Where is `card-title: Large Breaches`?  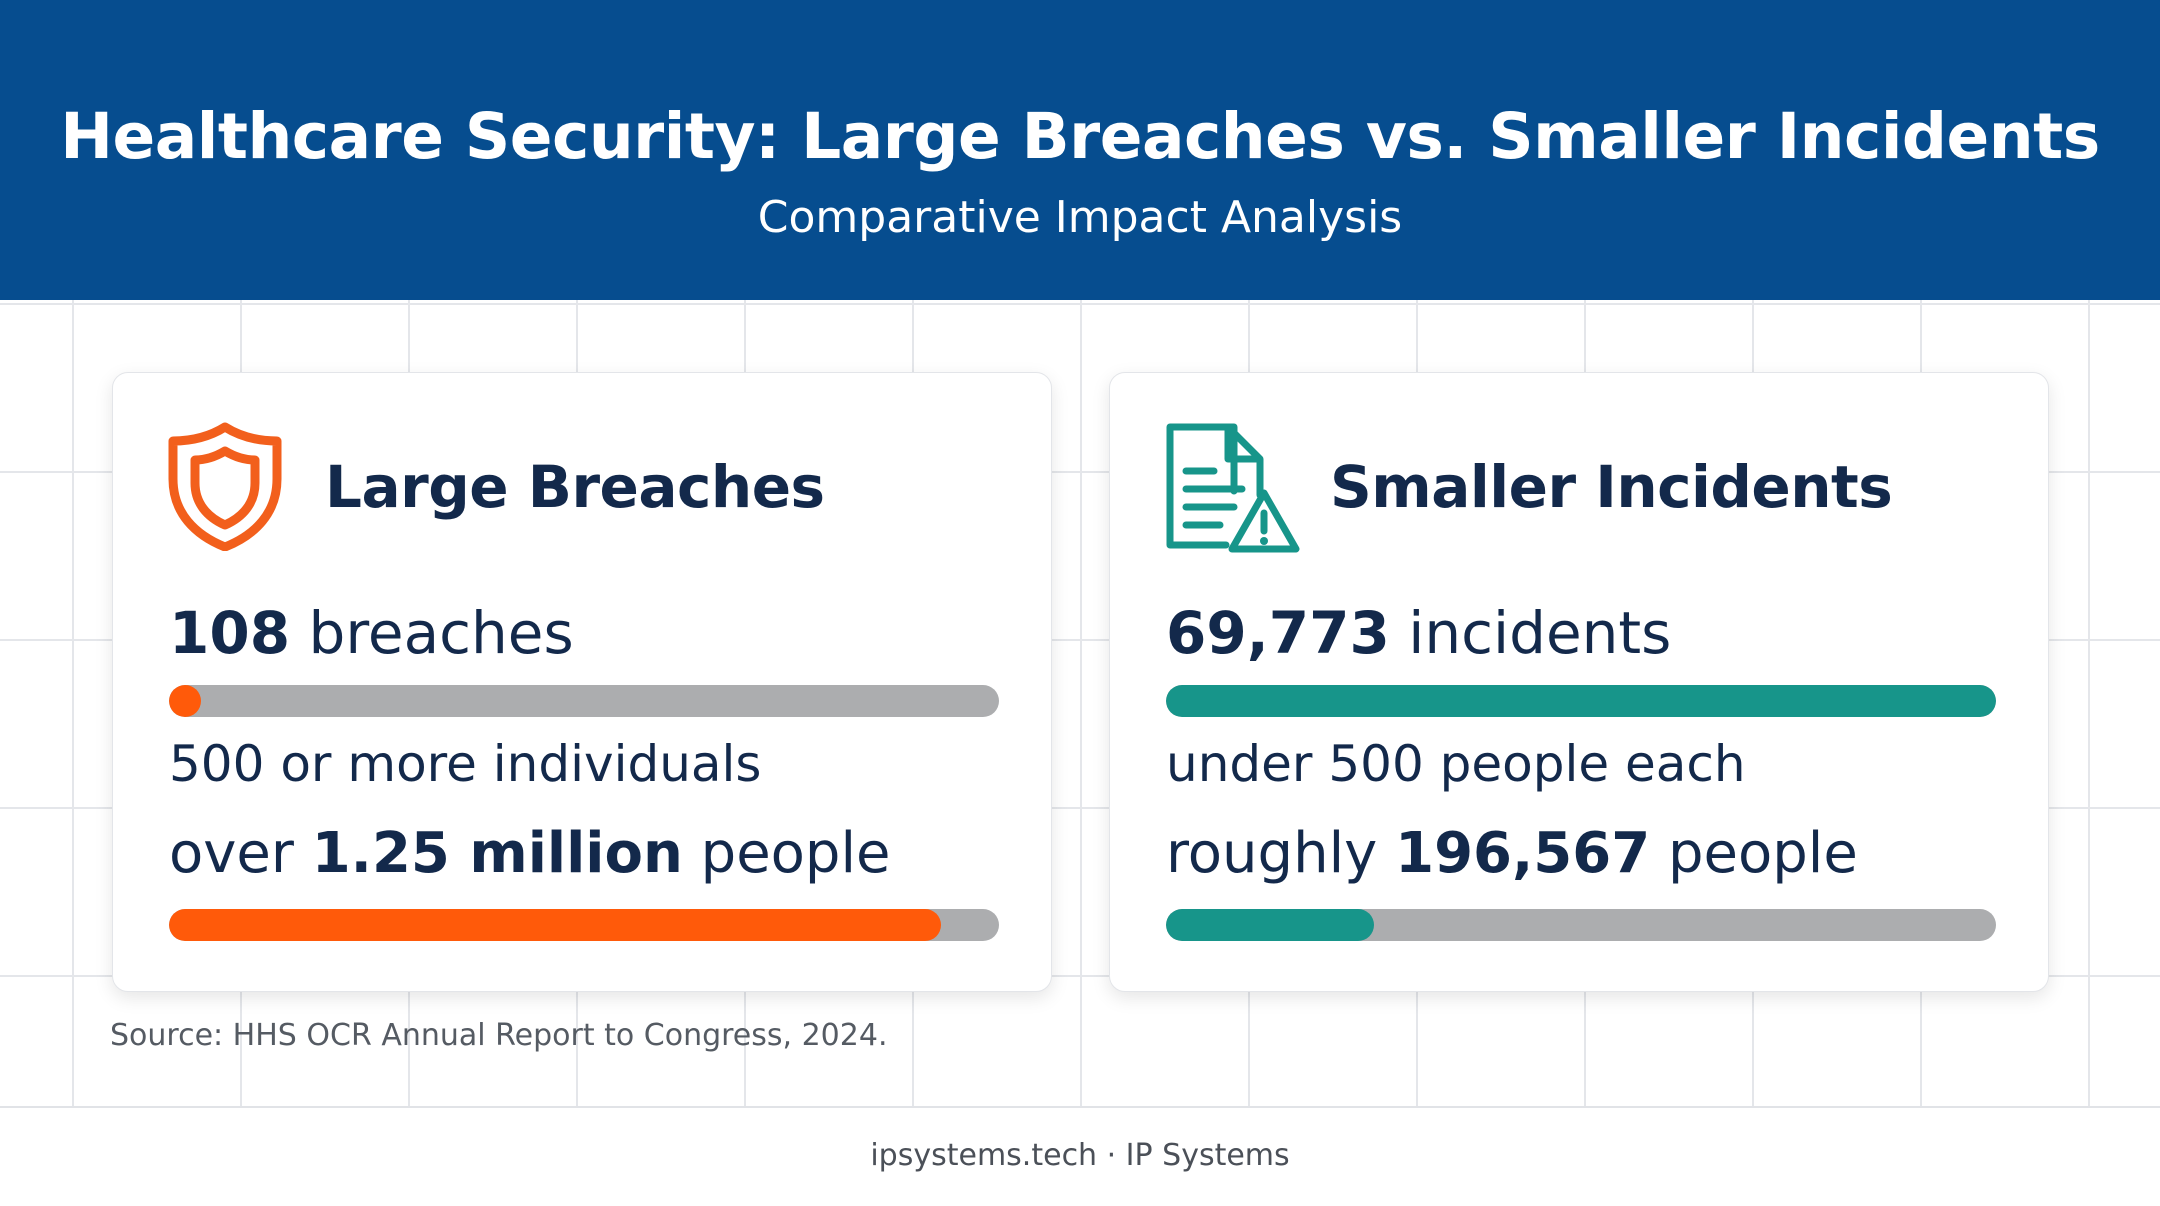 card-title: Large Breaches is located at coordinates (575, 487).